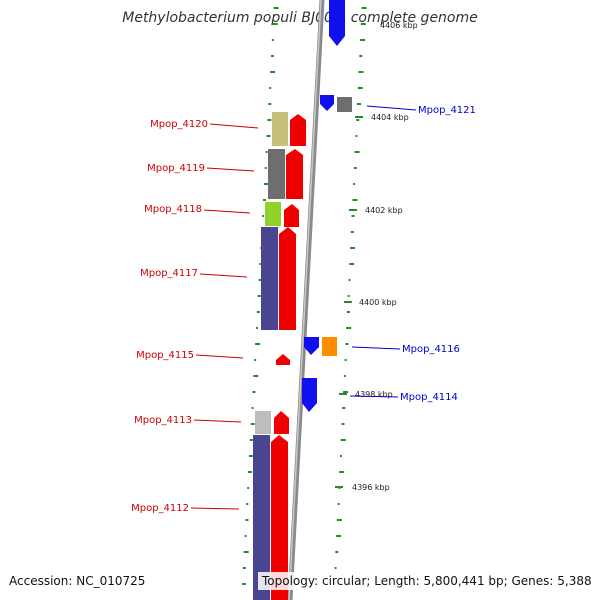 The width and height of the screenshot is (600, 600). I want to click on accession-label: Accession: NC_010725, so click(77, 581).